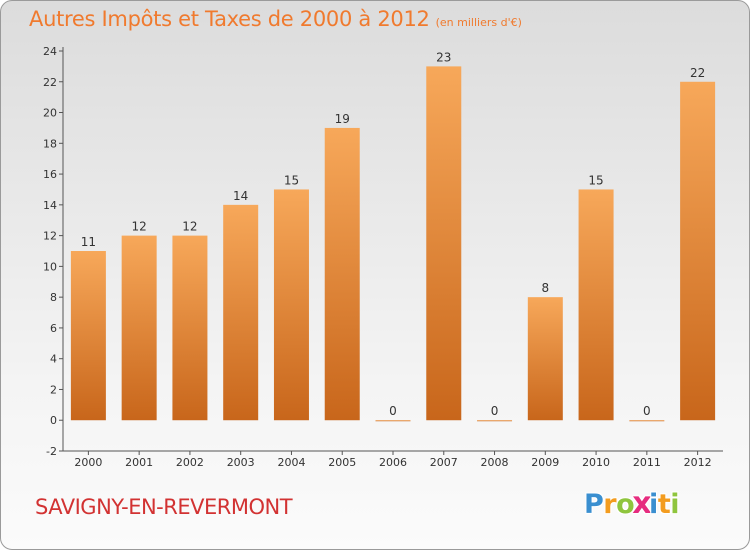  Describe the element at coordinates (664, 504) in the screenshot. I see `logo-letter: t` at that location.